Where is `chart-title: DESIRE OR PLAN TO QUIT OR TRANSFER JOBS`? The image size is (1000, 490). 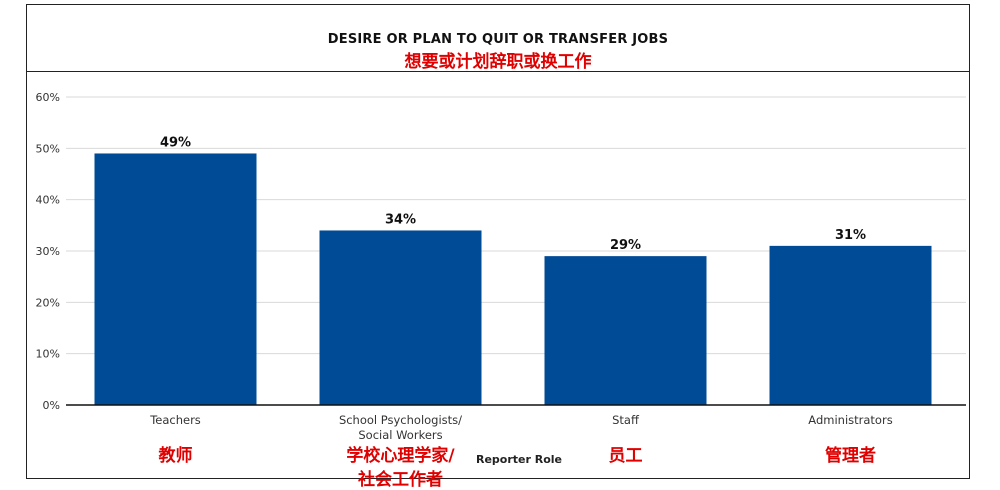
chart-title: DESIRE OR PLAN TO QUIT OR TRANSFER JOBS is located at coordinates (498, 39).